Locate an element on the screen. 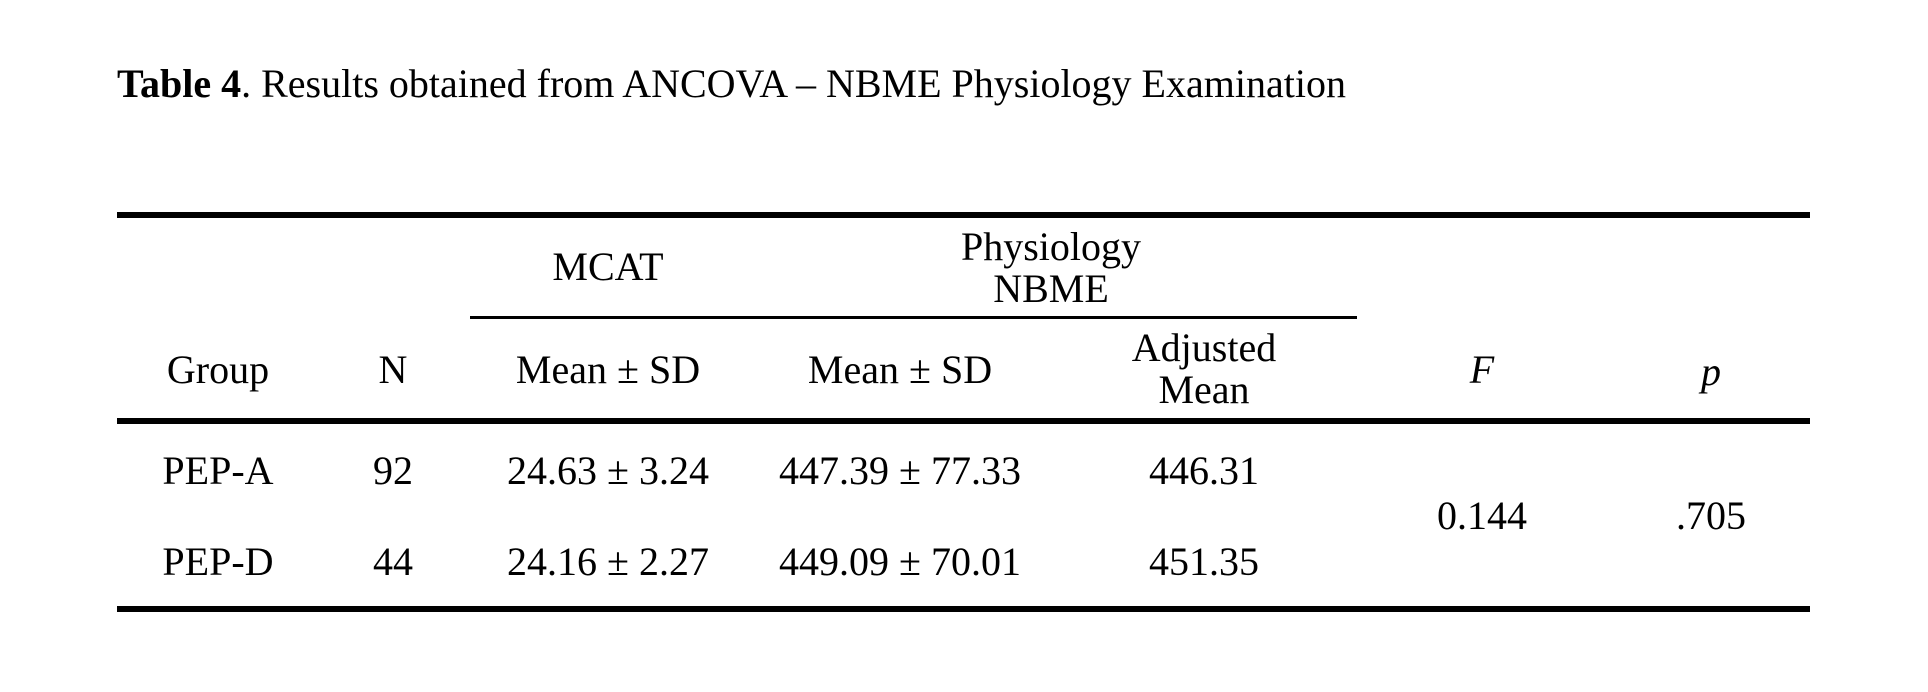 This screenshot has width=1928, height=692. header-bottom-rule is located at coordinates (963, 421).